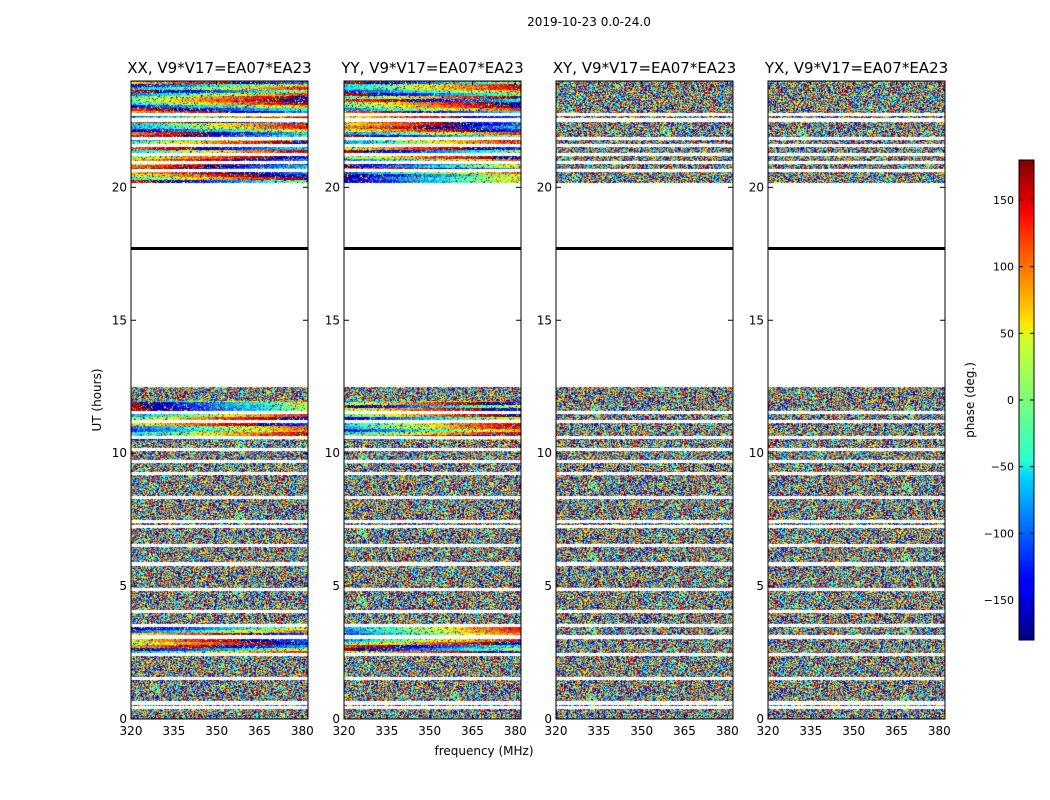 The width and height of the screenshot is (1050, 800). Describe the element at coordinates (999, 533) in the screenshot. I see `colorbar-tick-label: −100` at that location.